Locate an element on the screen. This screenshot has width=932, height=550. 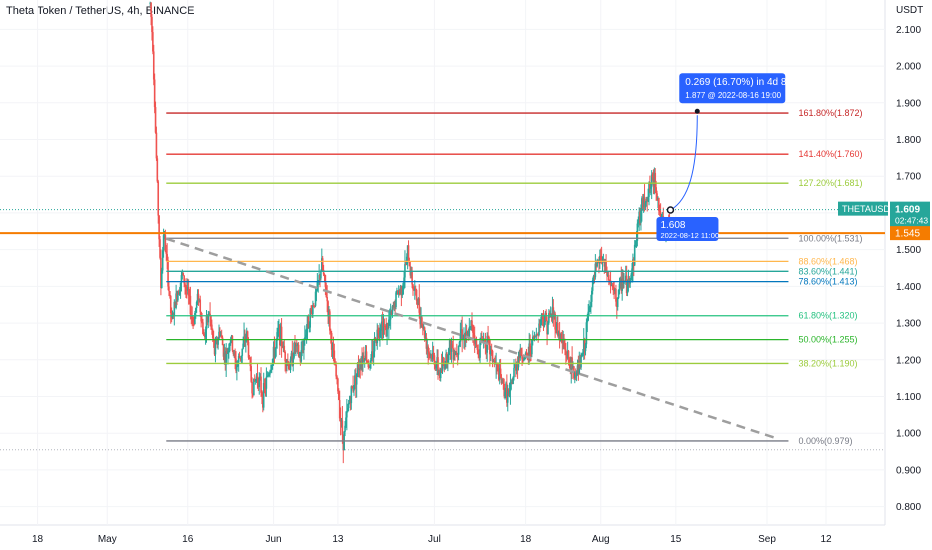
symbol-tag is located at coordinates (863, 208).